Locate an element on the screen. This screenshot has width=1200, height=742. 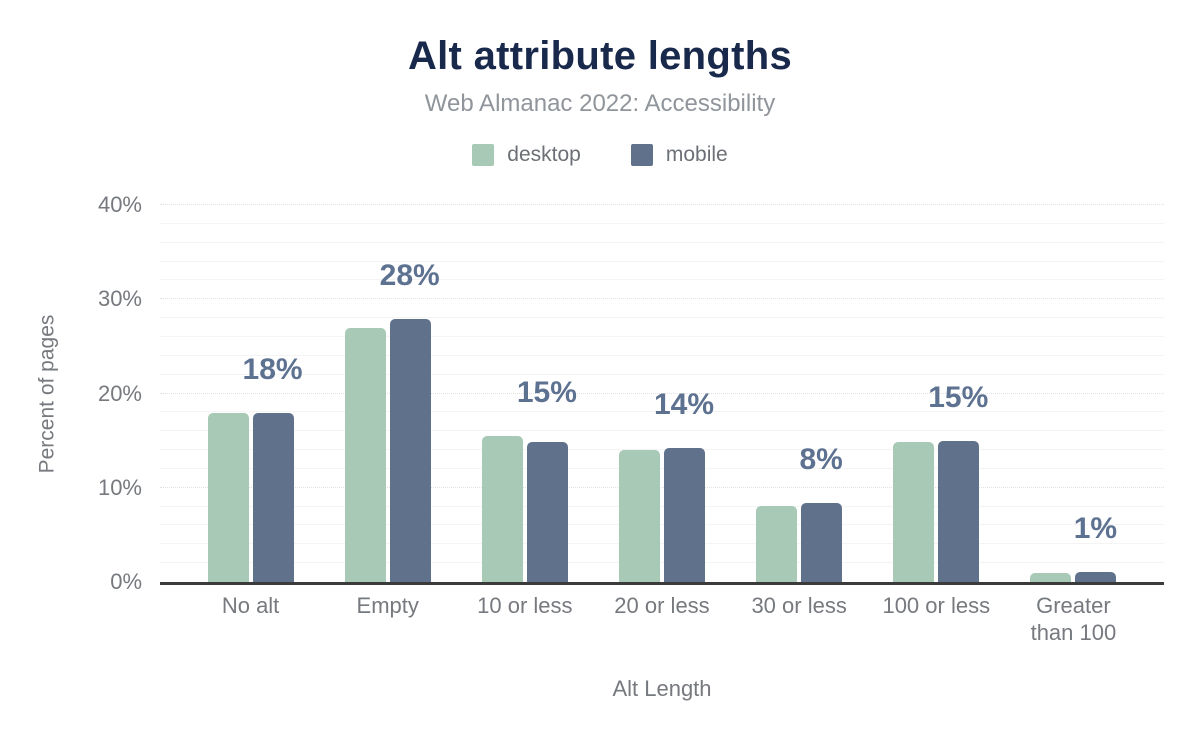
y-tick-label: 0% is located at coordinates (126, 581).